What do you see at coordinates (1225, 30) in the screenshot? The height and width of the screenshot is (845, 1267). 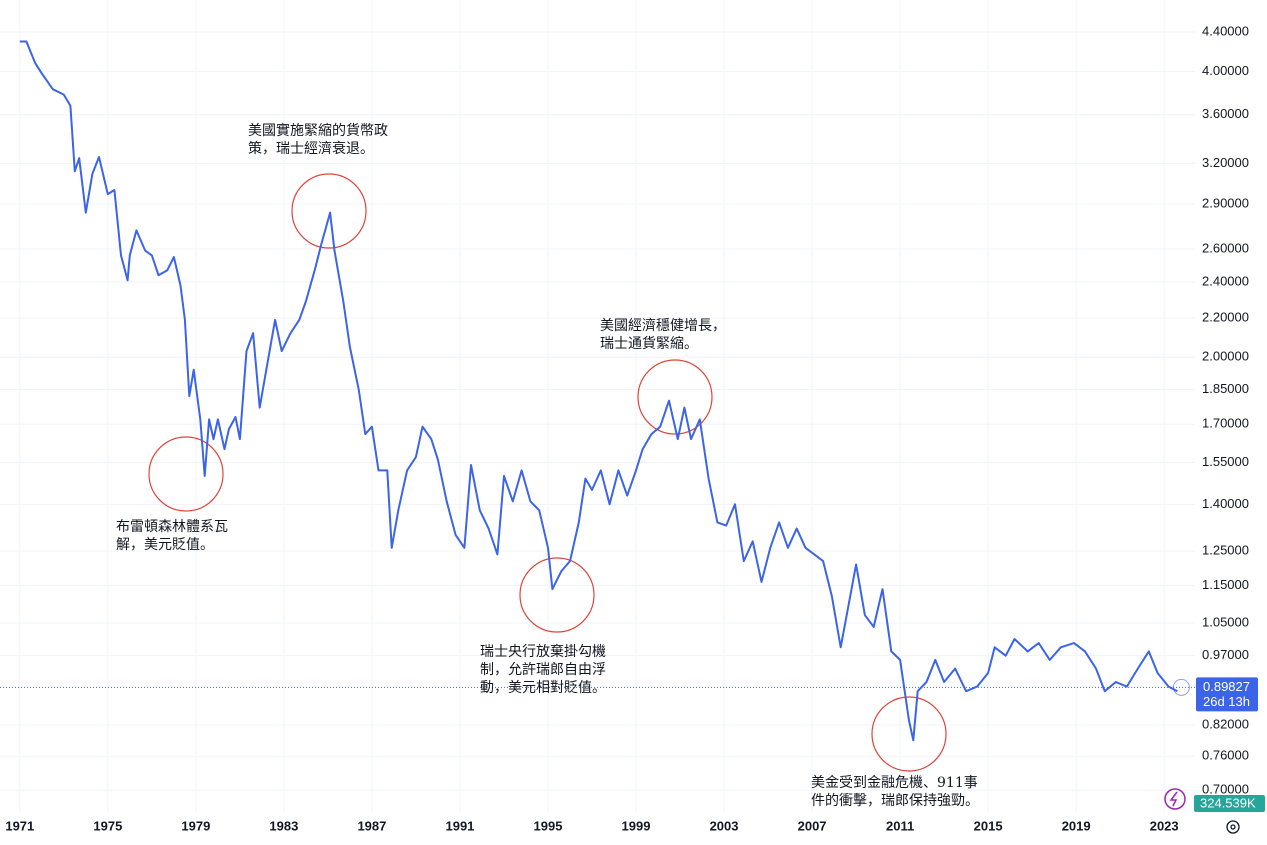 I see `y-tick-label: 4.40000` at bounding box center [1225, 30].